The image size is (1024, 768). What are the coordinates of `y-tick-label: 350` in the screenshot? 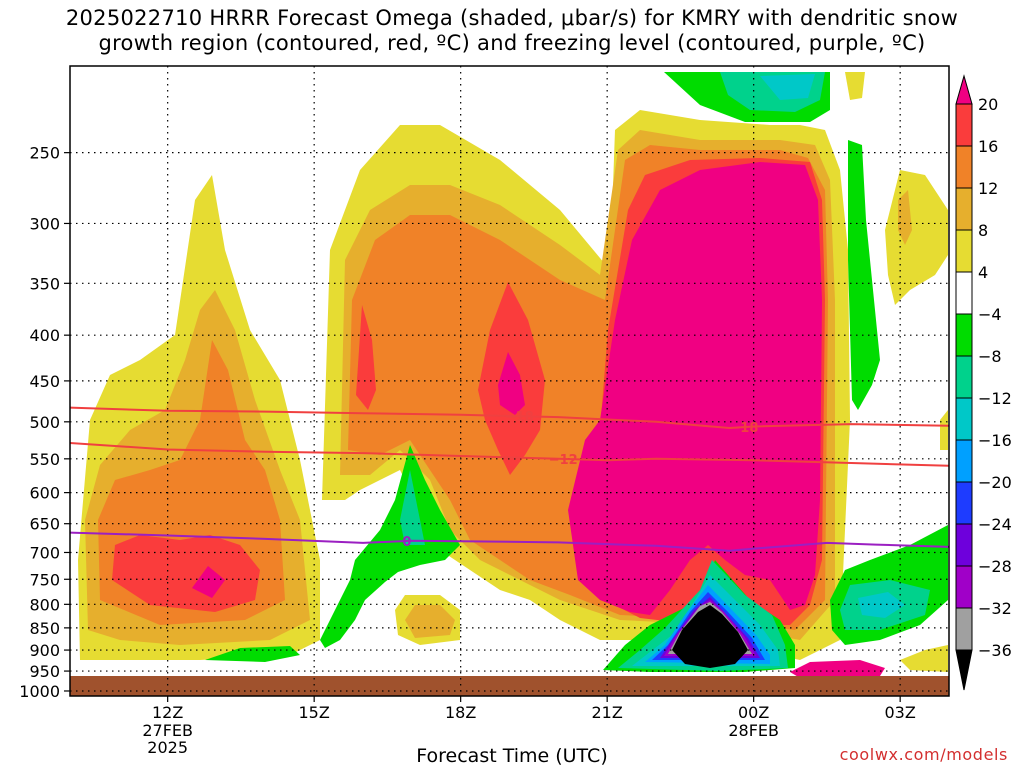 It's located at (44, 283).